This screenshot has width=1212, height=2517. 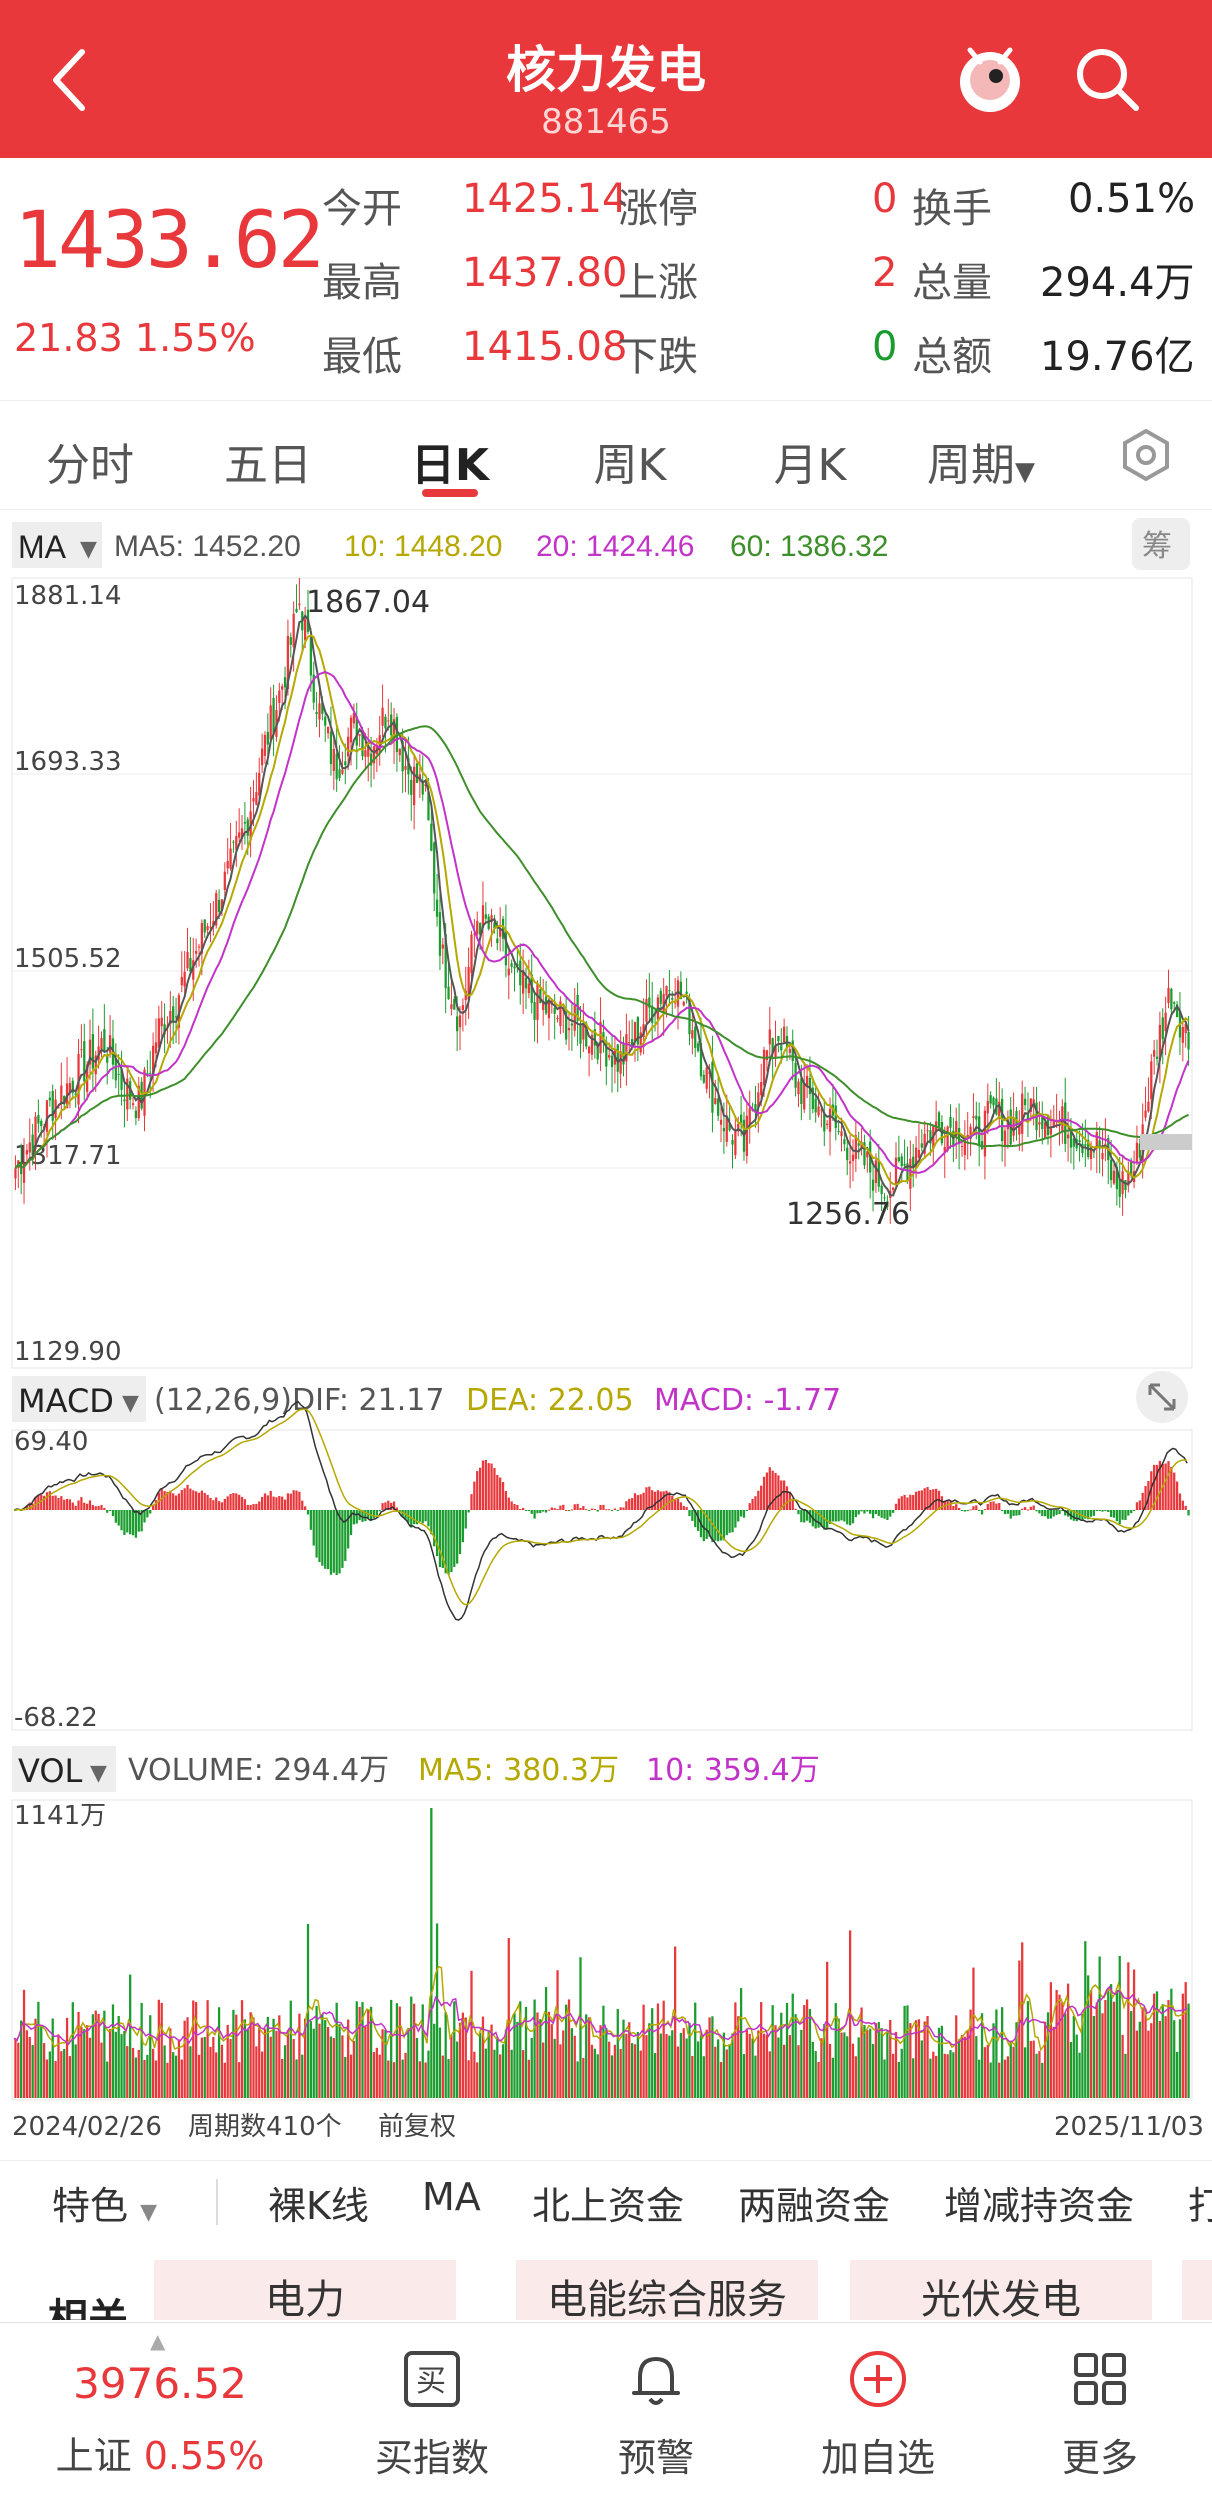 What do you see at coordinates (42, 547) in the screenshot?
I see `ma-selector: MA` at bounding box center [42, 547].